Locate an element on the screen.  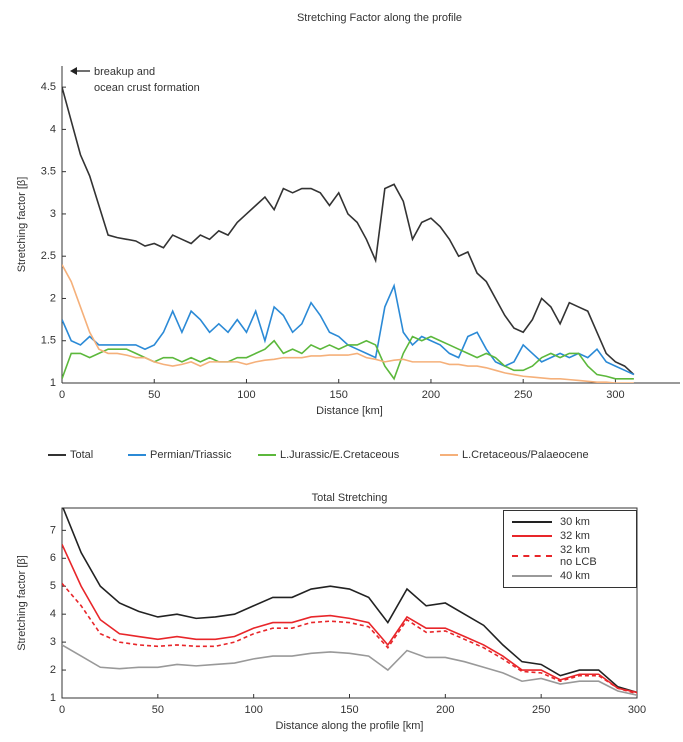
annotation-arrowhead is located at coordinates (73, 71).